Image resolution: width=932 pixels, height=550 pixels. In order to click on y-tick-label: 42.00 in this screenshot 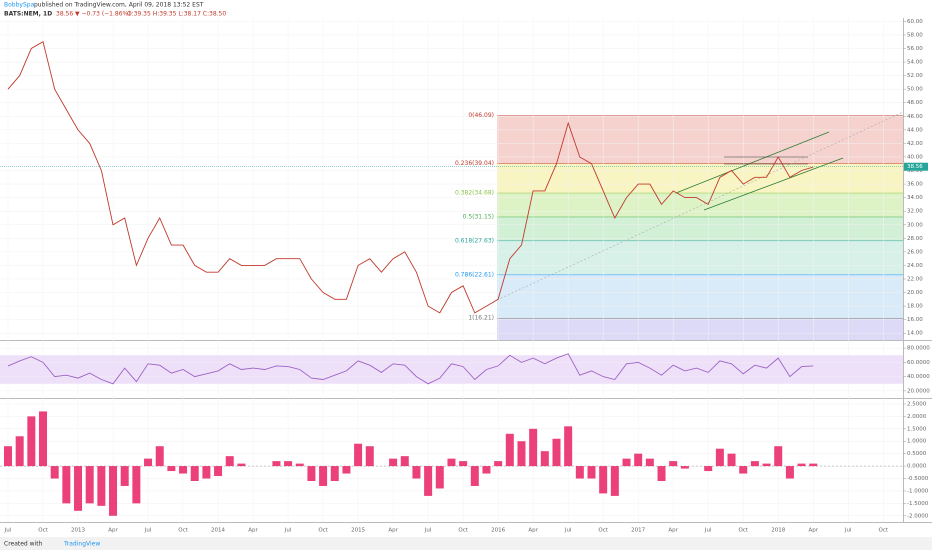, I will do `click(915, 144)`.